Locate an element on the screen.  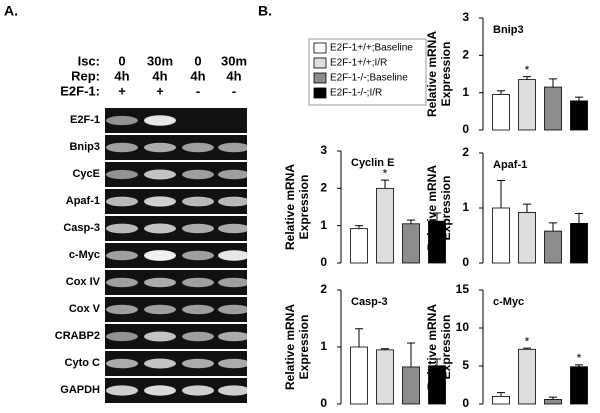
gene-label: Cox IV is located at coordinates (83, 282).